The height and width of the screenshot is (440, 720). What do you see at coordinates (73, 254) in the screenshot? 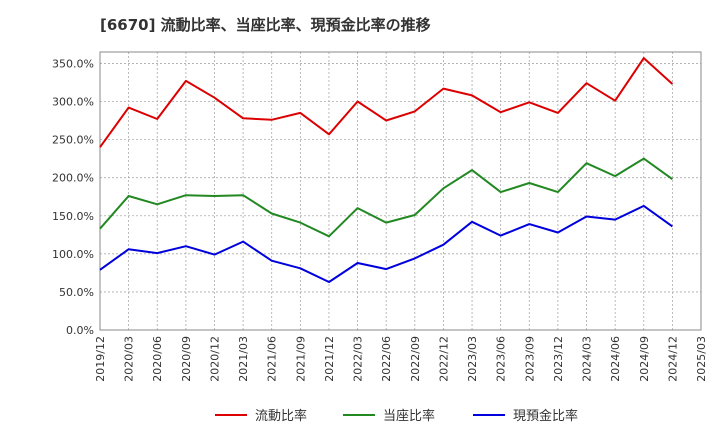
I see `y-tick-label: 100.0%` at bounding box center [73, 254].